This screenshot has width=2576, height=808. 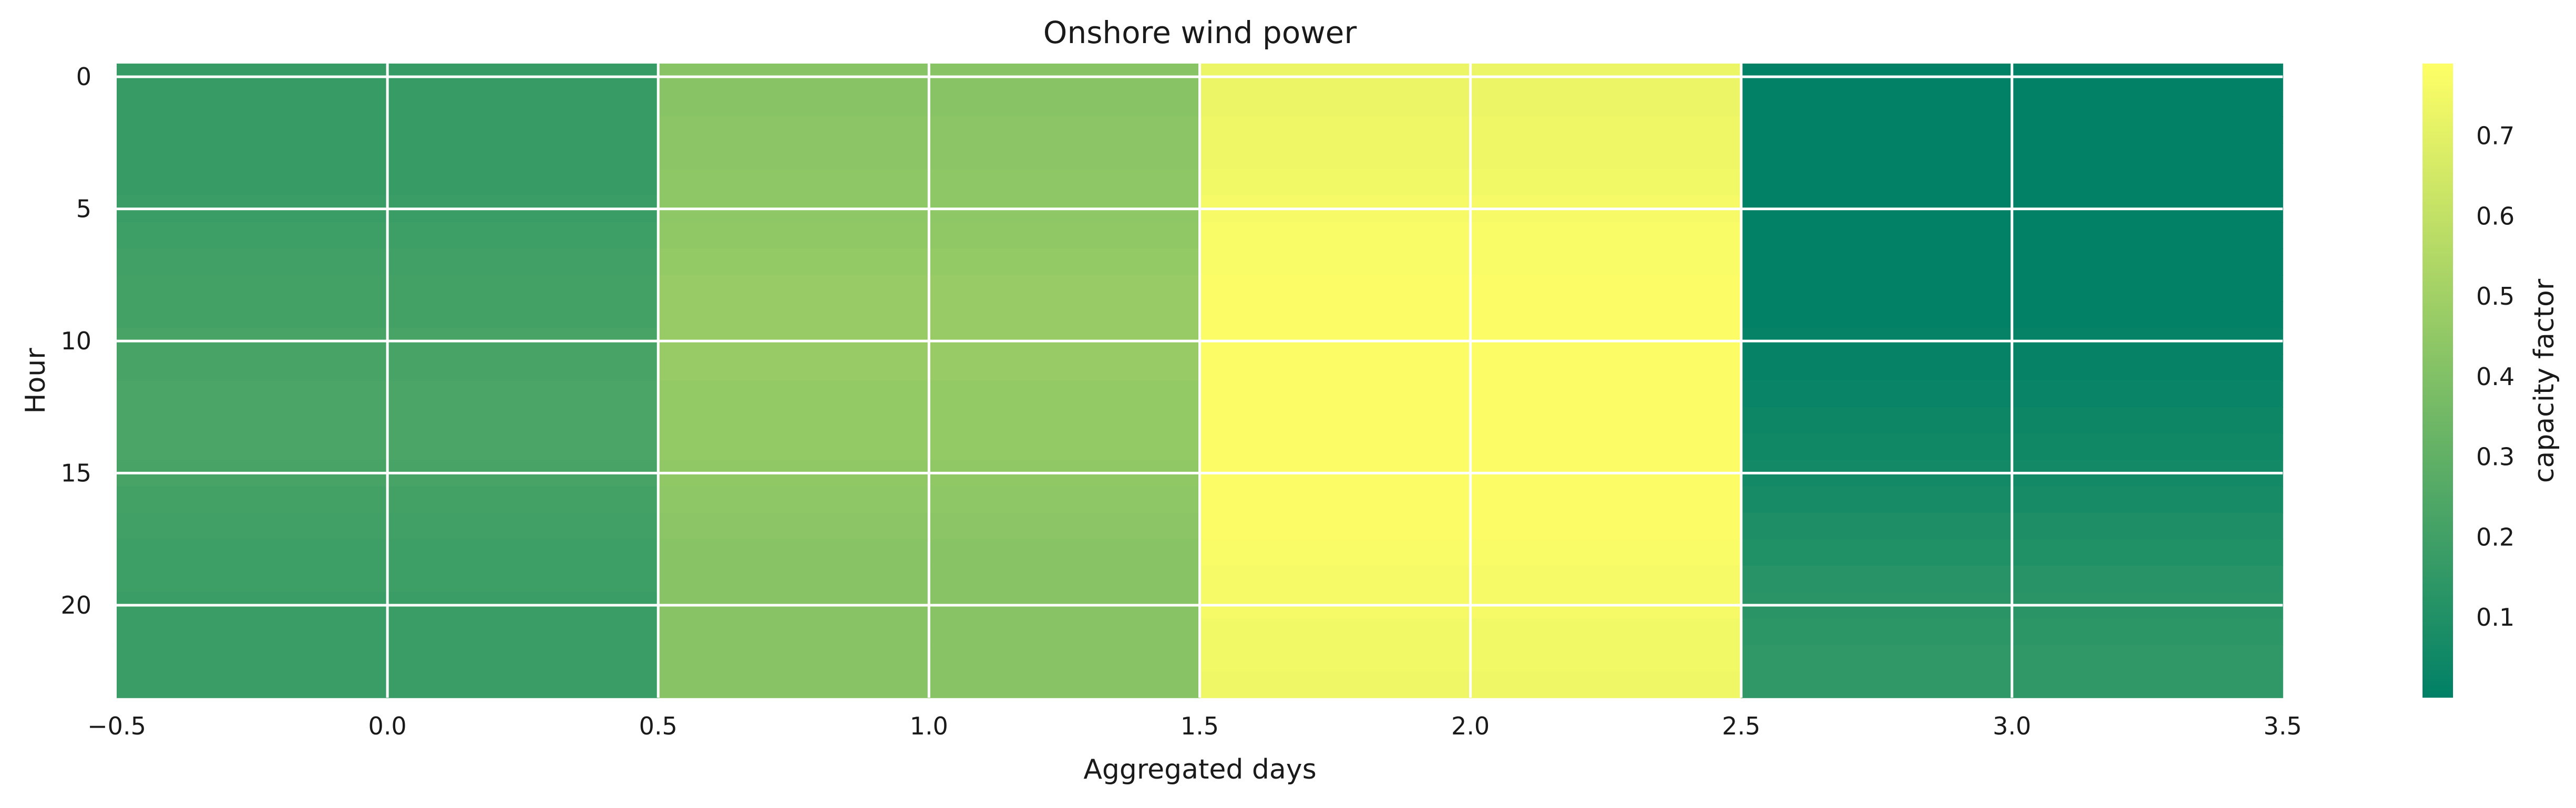 I want to click on colorbar-tick-label: 0.4, so click(x=2495, y=376).